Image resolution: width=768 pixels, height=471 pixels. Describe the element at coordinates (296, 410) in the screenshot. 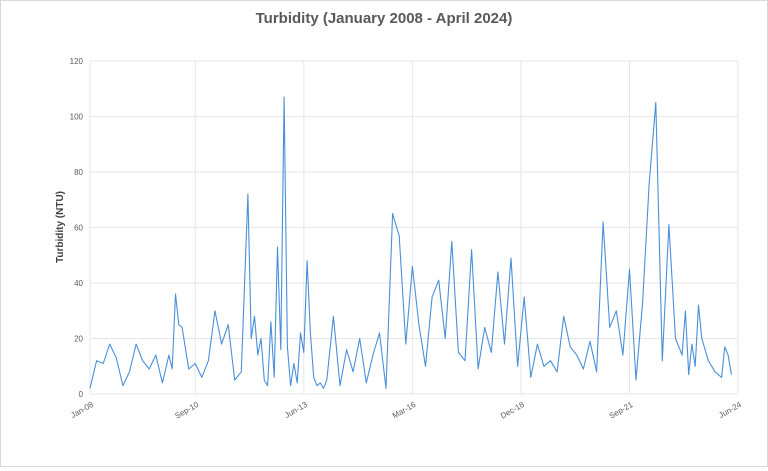

I see `x-tick-label-Jun-13: Jun-13` at that location.